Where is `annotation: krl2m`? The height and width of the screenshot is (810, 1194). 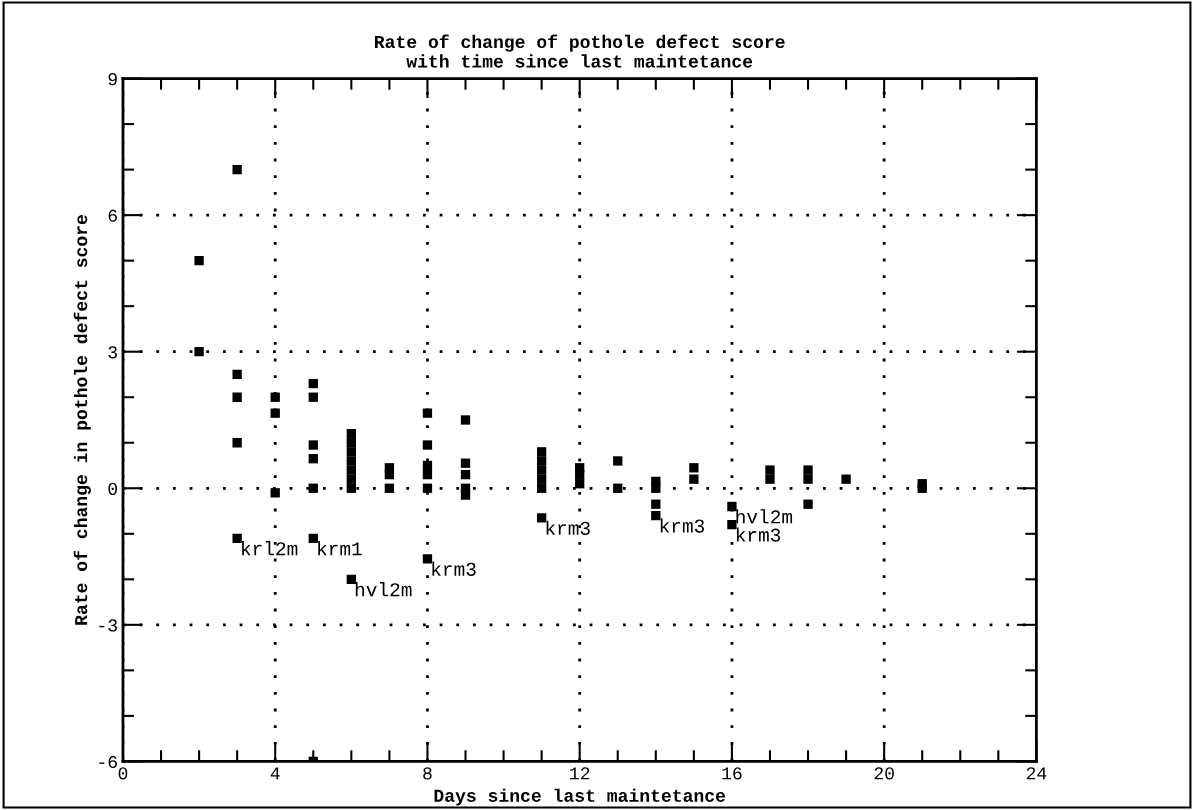
annotation: krl2m is located at coordinates (270, 548).